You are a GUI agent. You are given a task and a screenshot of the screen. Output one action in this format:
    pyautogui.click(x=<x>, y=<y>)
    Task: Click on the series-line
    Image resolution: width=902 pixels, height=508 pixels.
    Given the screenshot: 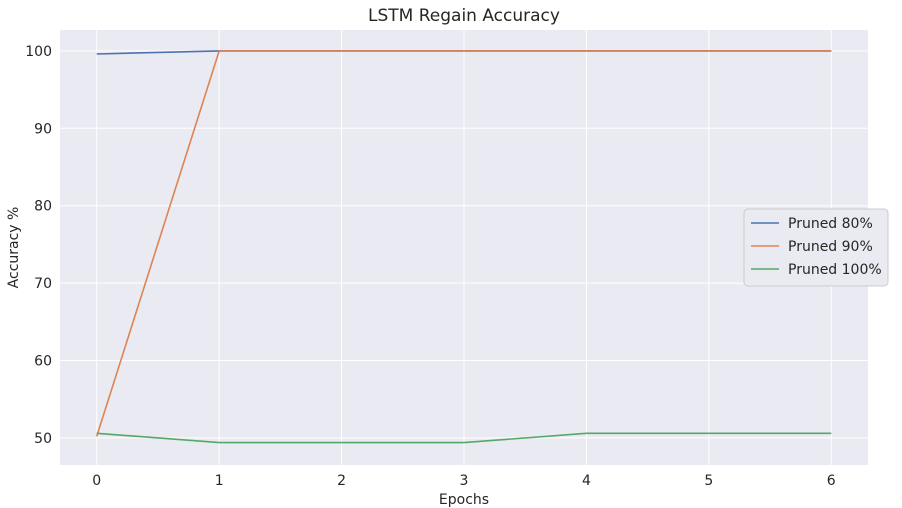 What is the action you would take?
    pyautogui.click(x=464, y=438)
    